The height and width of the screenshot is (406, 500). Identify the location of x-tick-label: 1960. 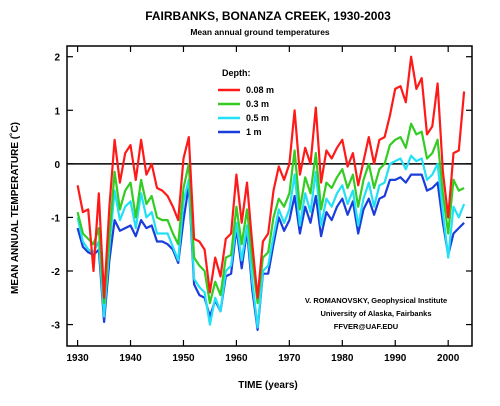
(236, 358).